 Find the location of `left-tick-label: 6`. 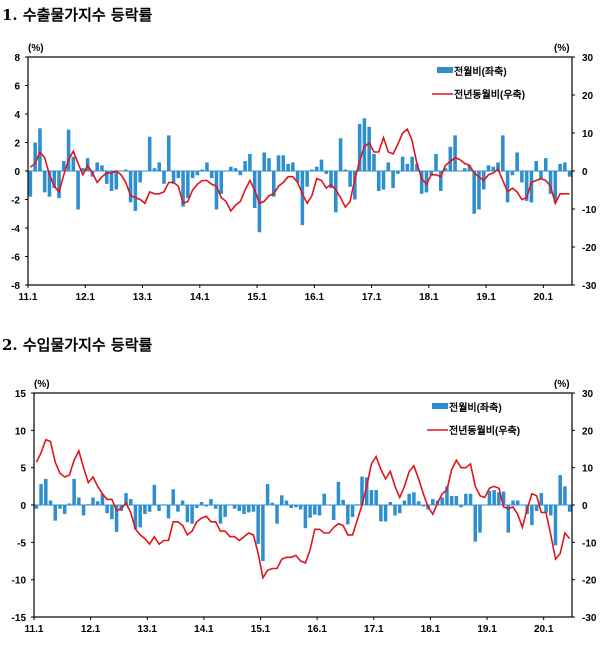

left-tick-label: 6 is located at coordinates (17, 87).